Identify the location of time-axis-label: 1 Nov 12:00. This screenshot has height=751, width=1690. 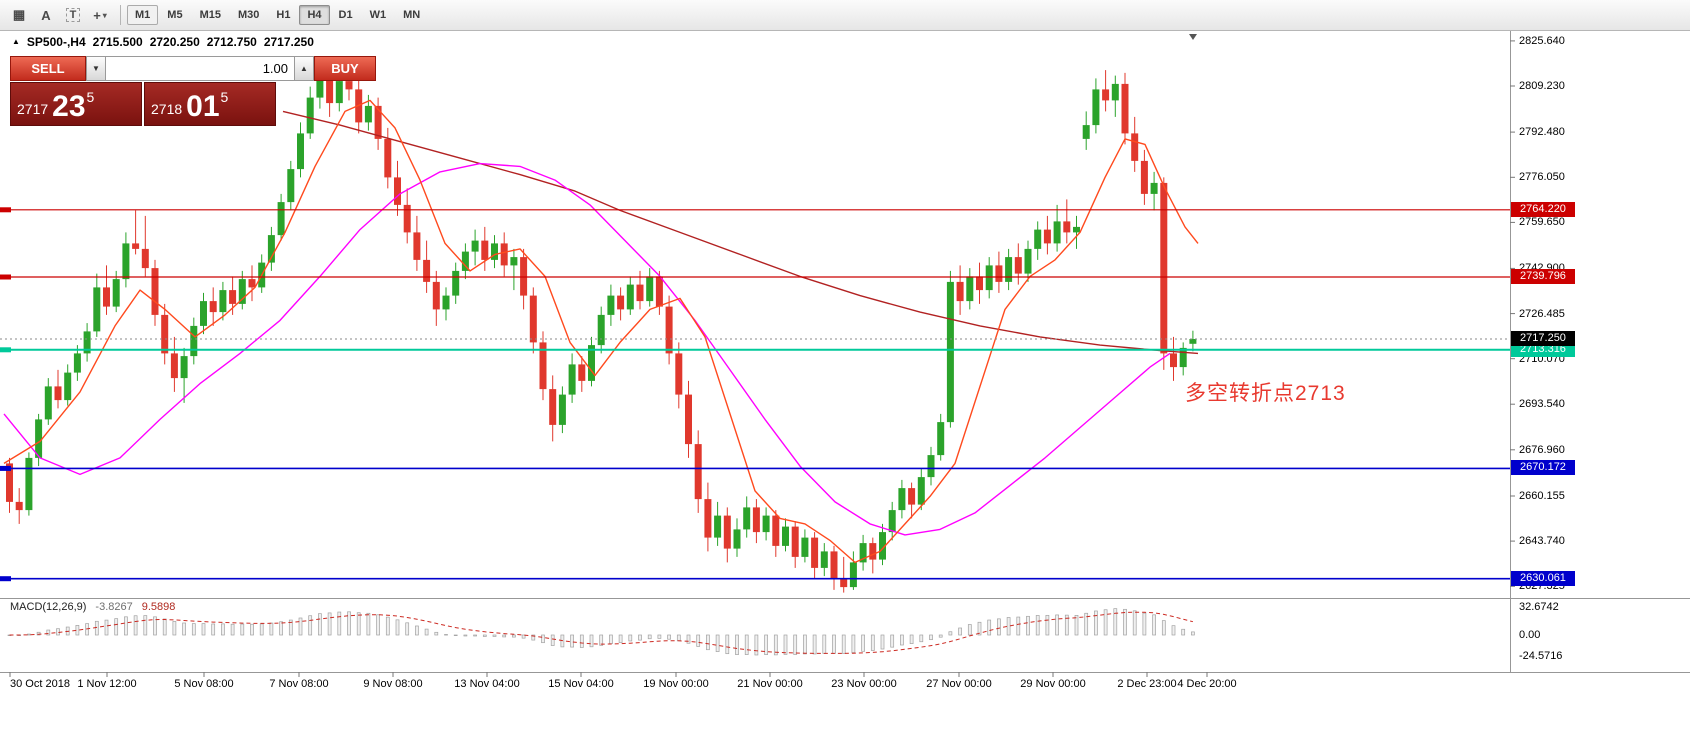
(107, 684).